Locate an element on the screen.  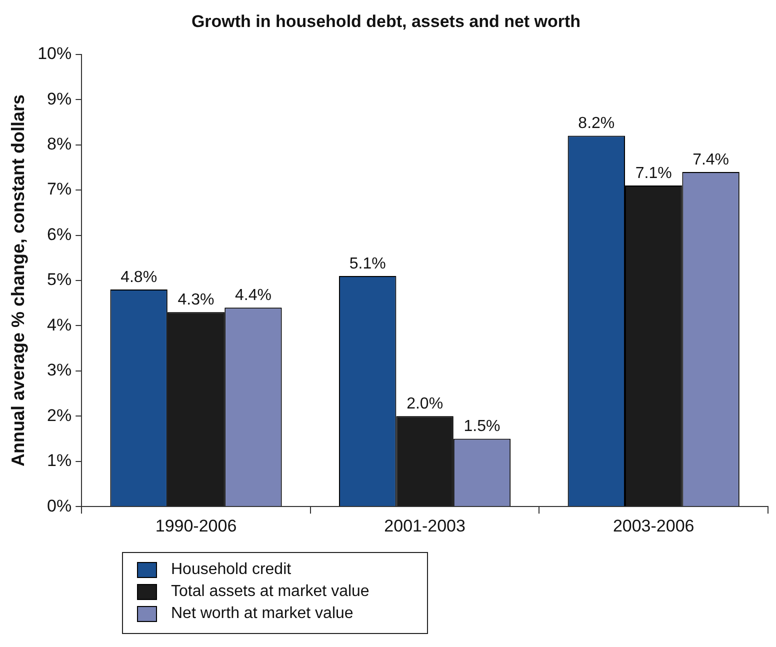
legend-label: Household credit is located at coordinates (231, 570).